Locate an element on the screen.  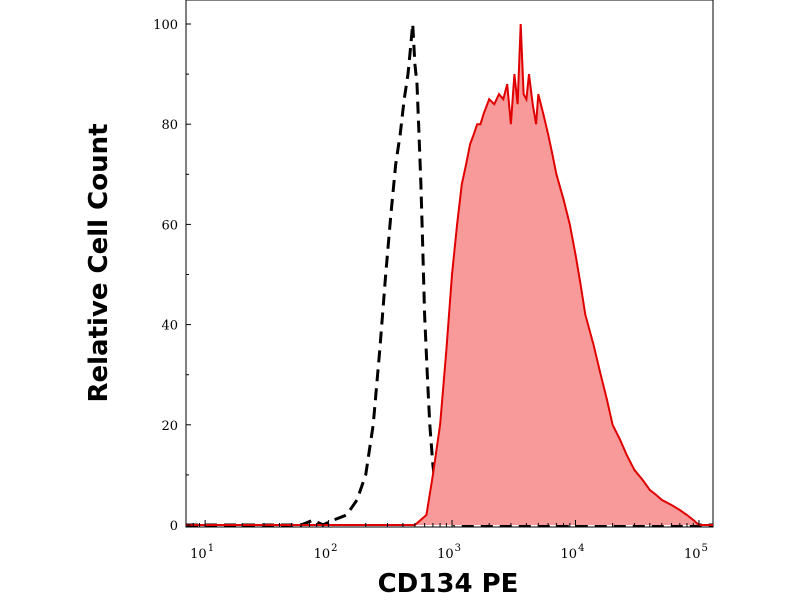
x-tick-label: 10⁴ is located at coordinates (573, 552).